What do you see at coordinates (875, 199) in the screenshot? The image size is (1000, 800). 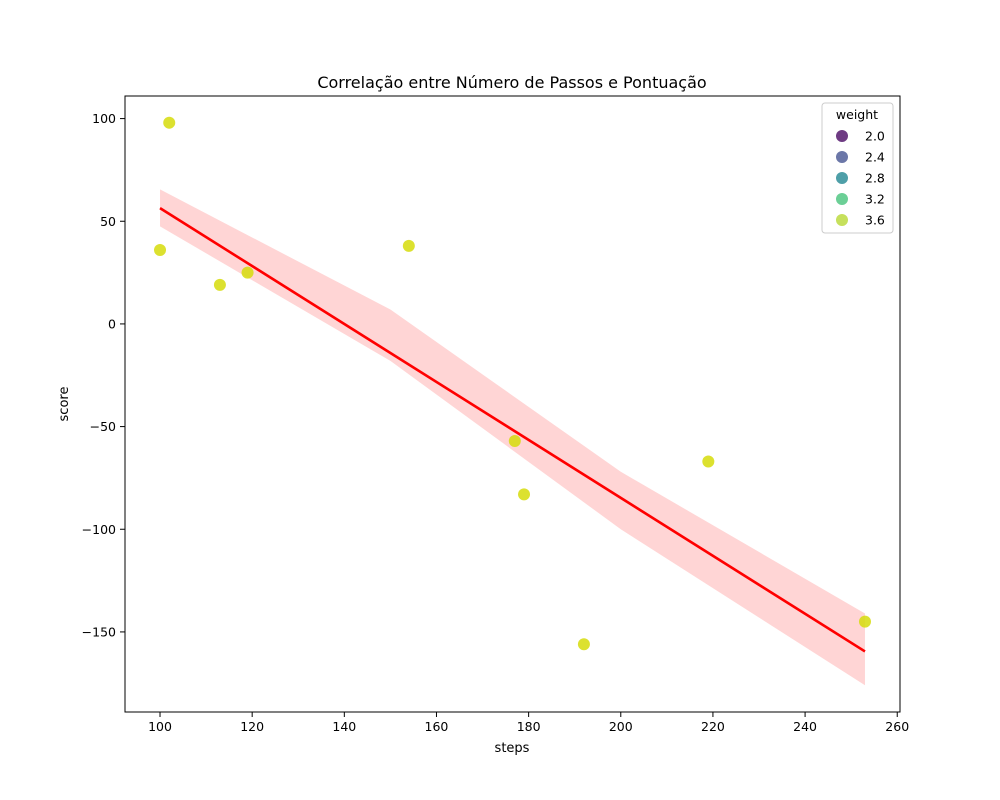 I see `legend-label: 3.2` at bounding box center [875, 199].